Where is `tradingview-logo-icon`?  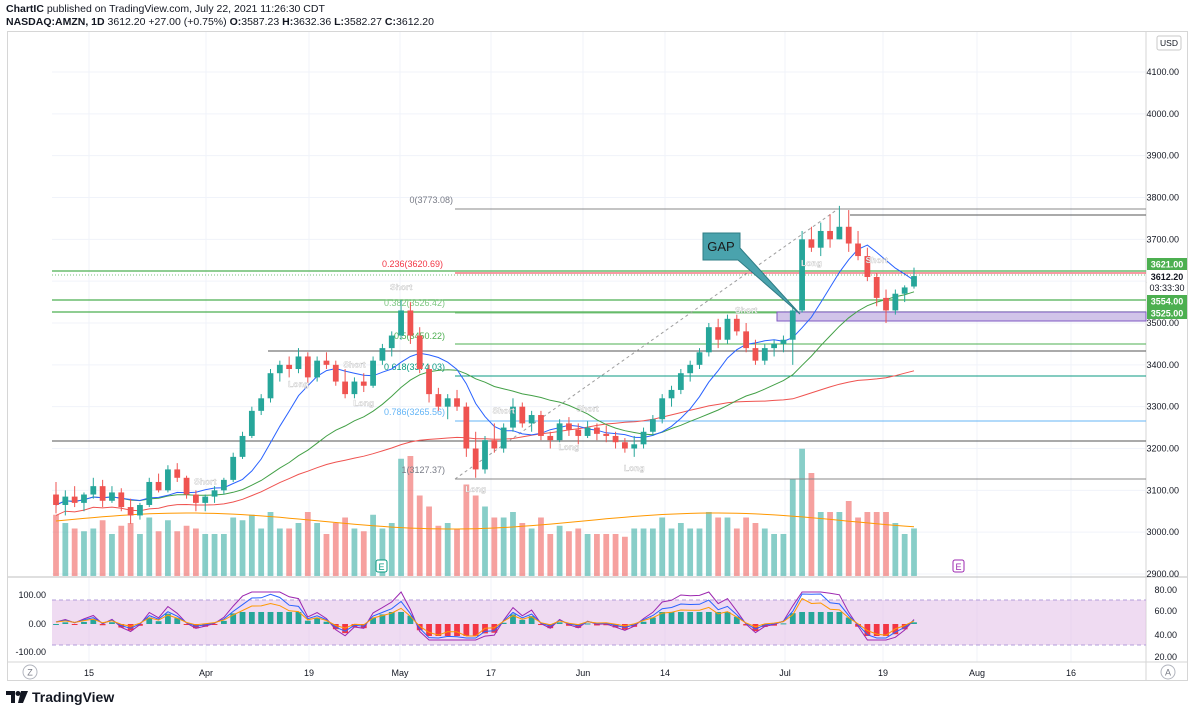
tradingview-logo-icon is located at coordinates (17, 697).